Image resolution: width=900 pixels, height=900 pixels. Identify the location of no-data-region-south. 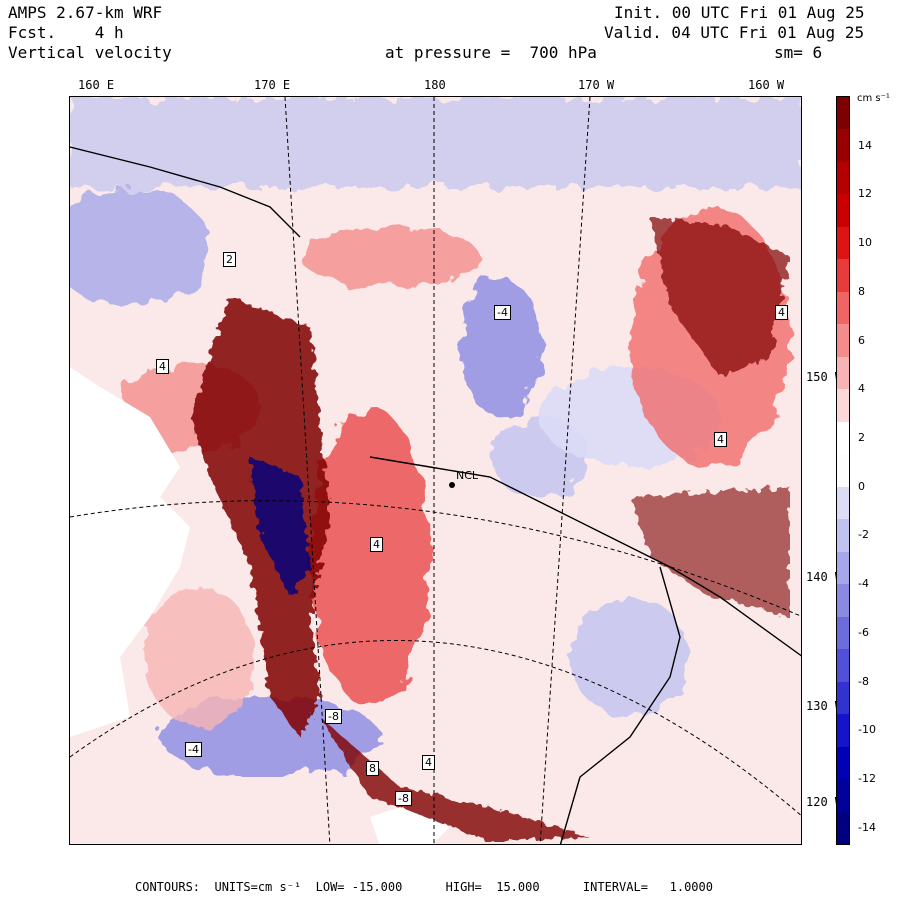
(410, 825).